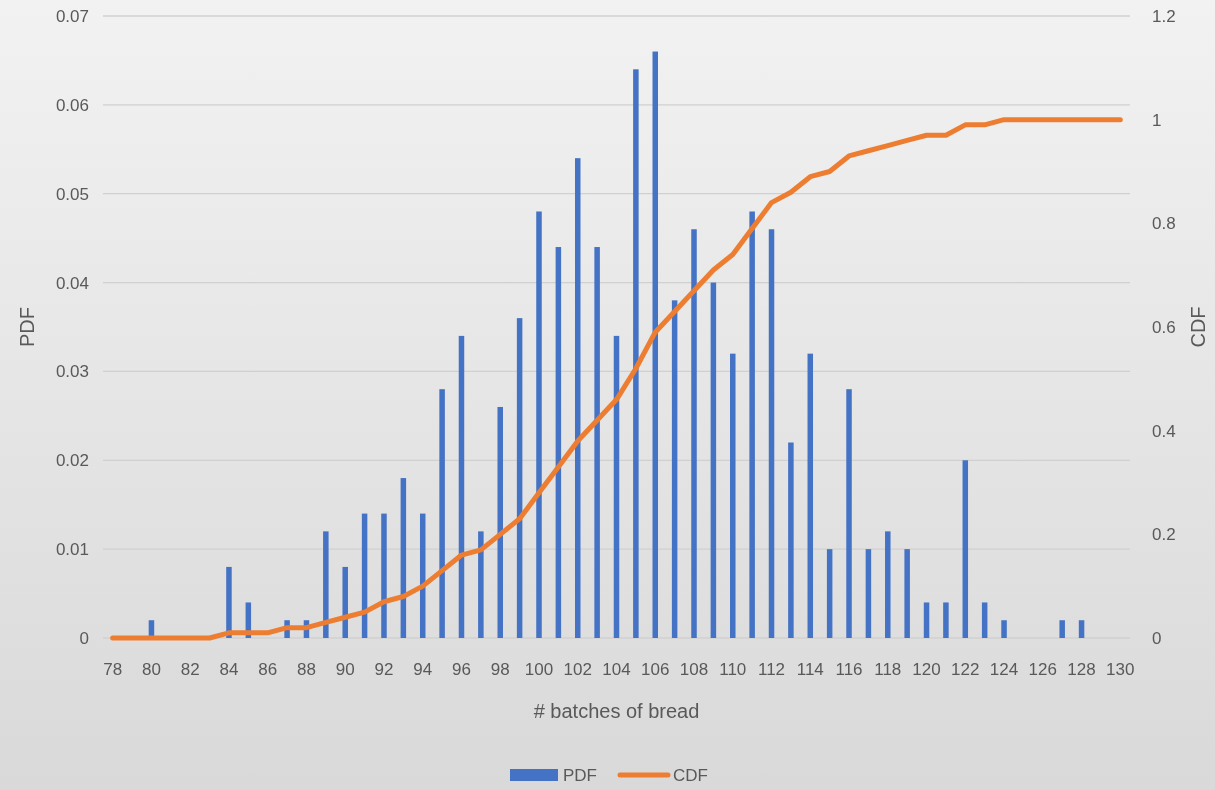 The image size is (1215, 790). Describe the element at coordinates (72, 550) in the screenshot. I see `y-tick-label: 0.01` at that location.